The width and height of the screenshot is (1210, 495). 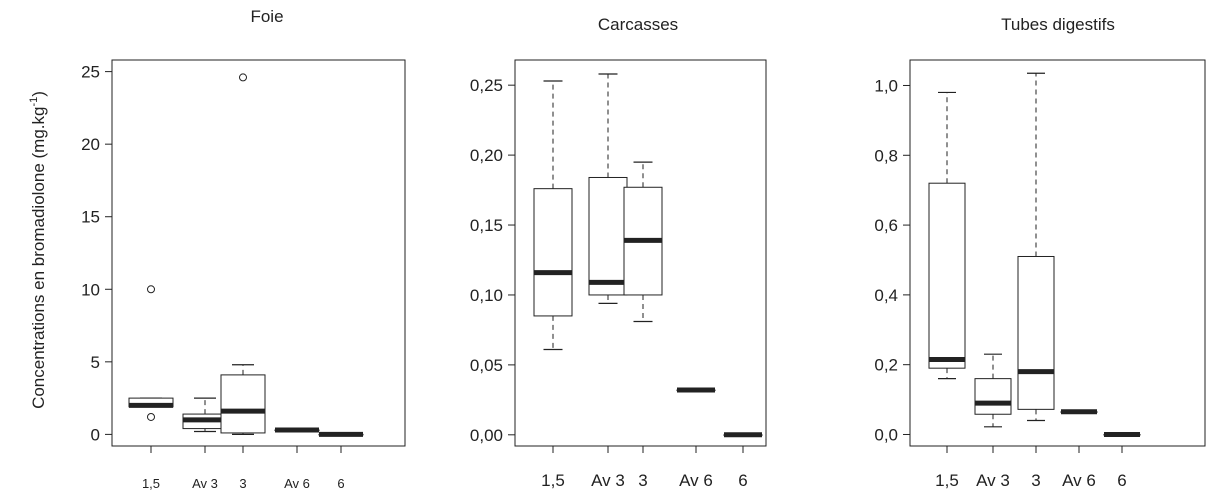 What do you see at coordinates (486, 155) in the screenshot?
I see `y-tick-label: 0,20` at bounding box center [486, 155].